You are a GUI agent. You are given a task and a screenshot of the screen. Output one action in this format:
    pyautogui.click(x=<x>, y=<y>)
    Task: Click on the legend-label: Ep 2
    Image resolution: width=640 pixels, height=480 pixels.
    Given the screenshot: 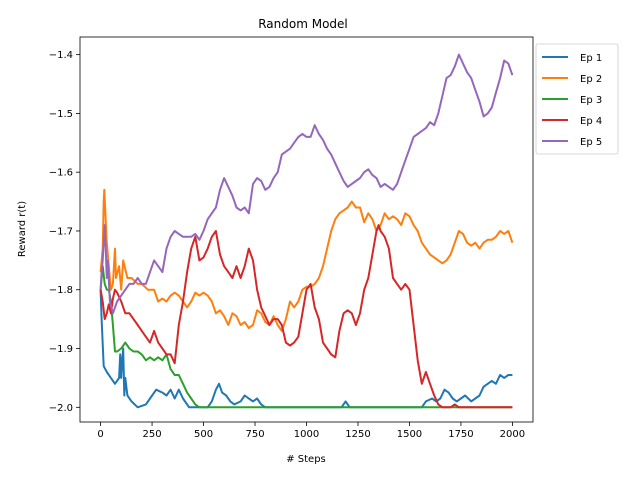 What is the action you would take?
    pyautogui.click(x=591, y=79)
    